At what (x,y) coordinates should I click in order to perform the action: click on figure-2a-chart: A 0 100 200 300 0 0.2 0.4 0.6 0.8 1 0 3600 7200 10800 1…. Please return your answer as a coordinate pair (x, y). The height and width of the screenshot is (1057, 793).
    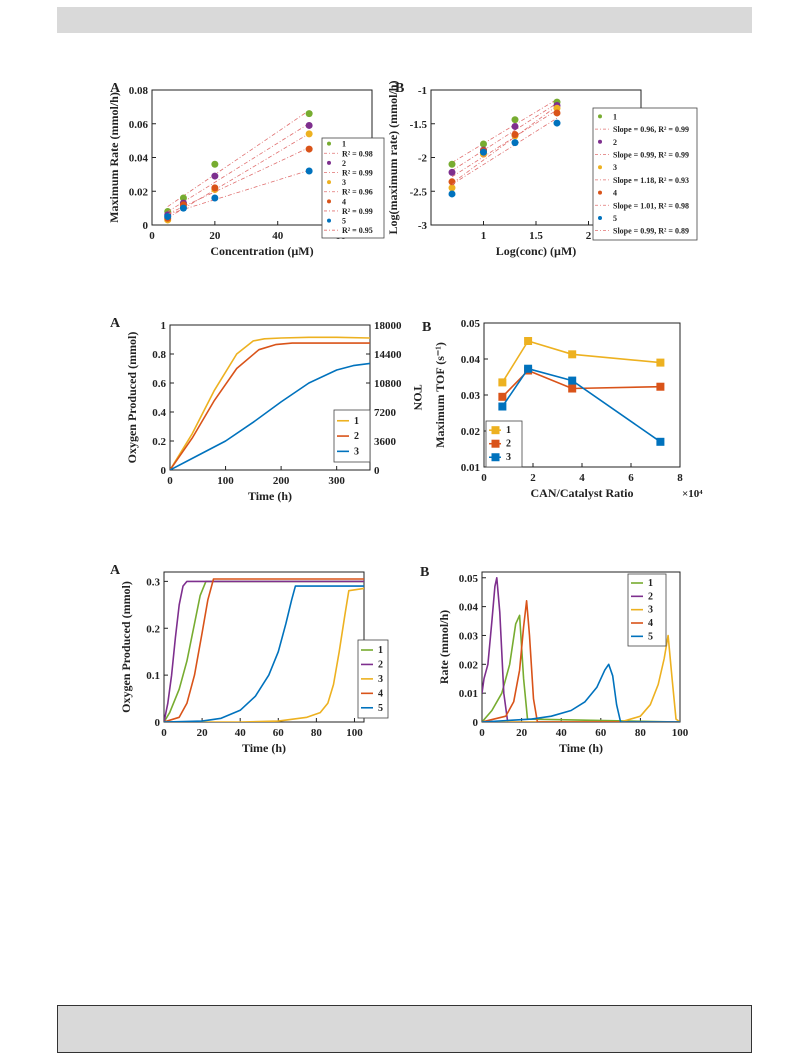
    Looking at the image, I should click on (267, 409).